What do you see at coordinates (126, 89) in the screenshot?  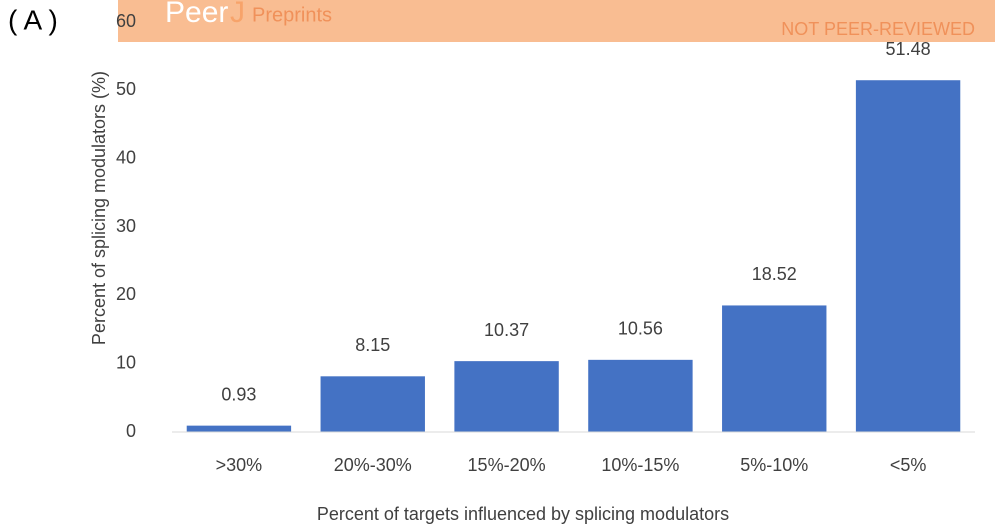 I see `y-tick-label: 50` at bounding box center [126, 89].